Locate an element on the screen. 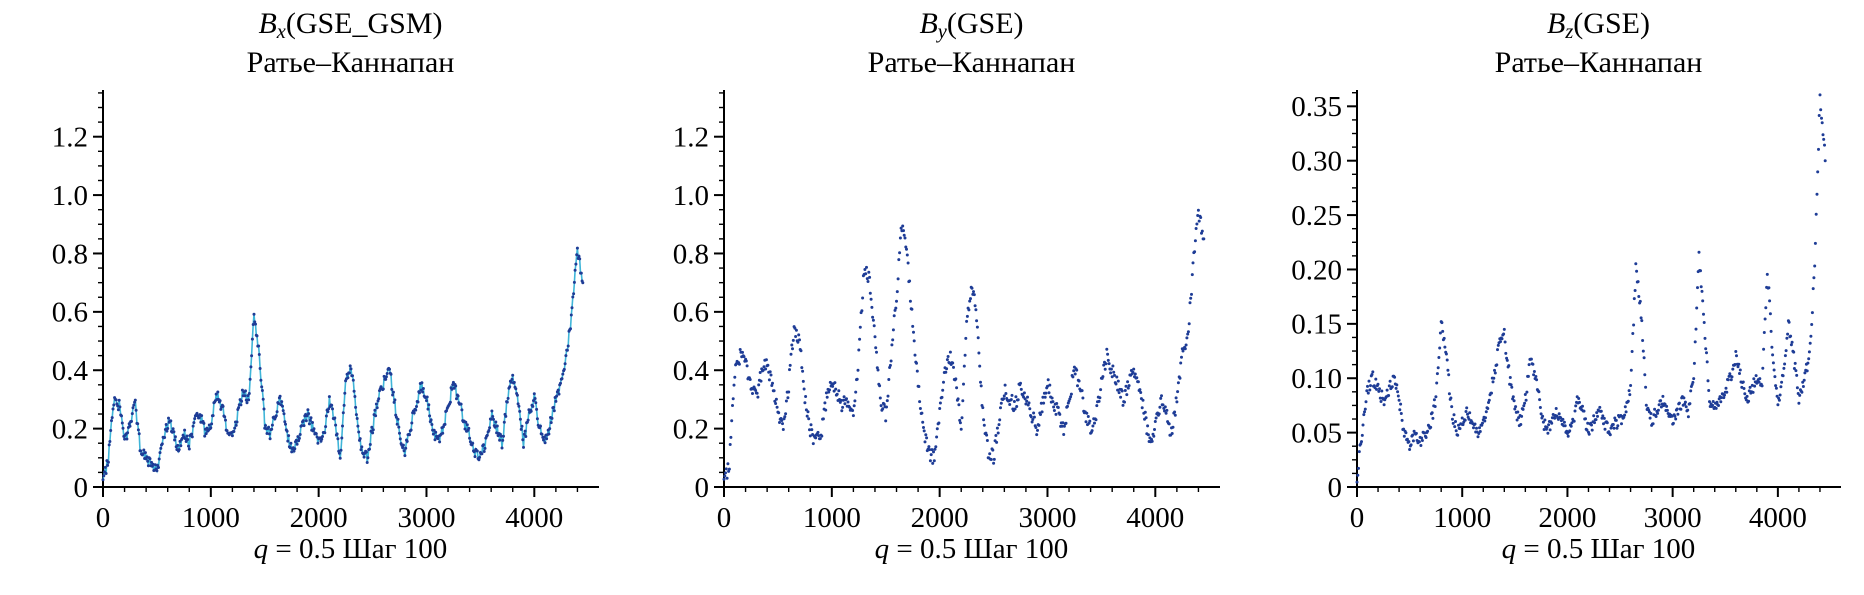  x-axis-label-bx: q = 0.5 Шаг 100 is located at coordinates (310, 549).